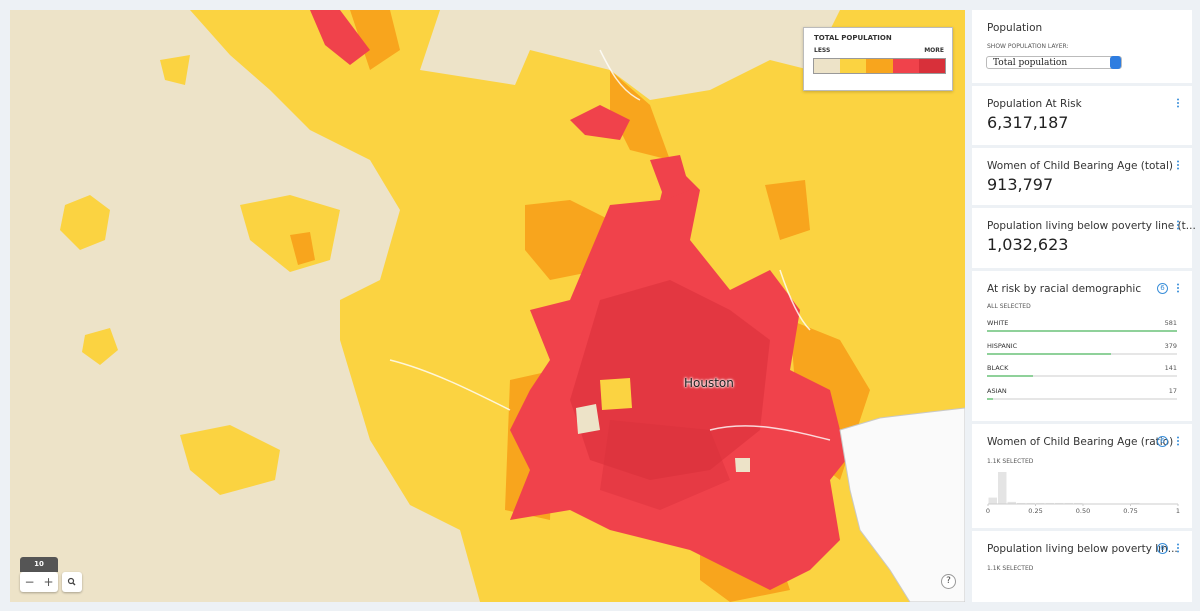 This screenshot has height=611, width=1200. What do you see at coordinates (934, 50) in the screenshot?
I see `legend-high: MORE` at bounding box center [934, 50].